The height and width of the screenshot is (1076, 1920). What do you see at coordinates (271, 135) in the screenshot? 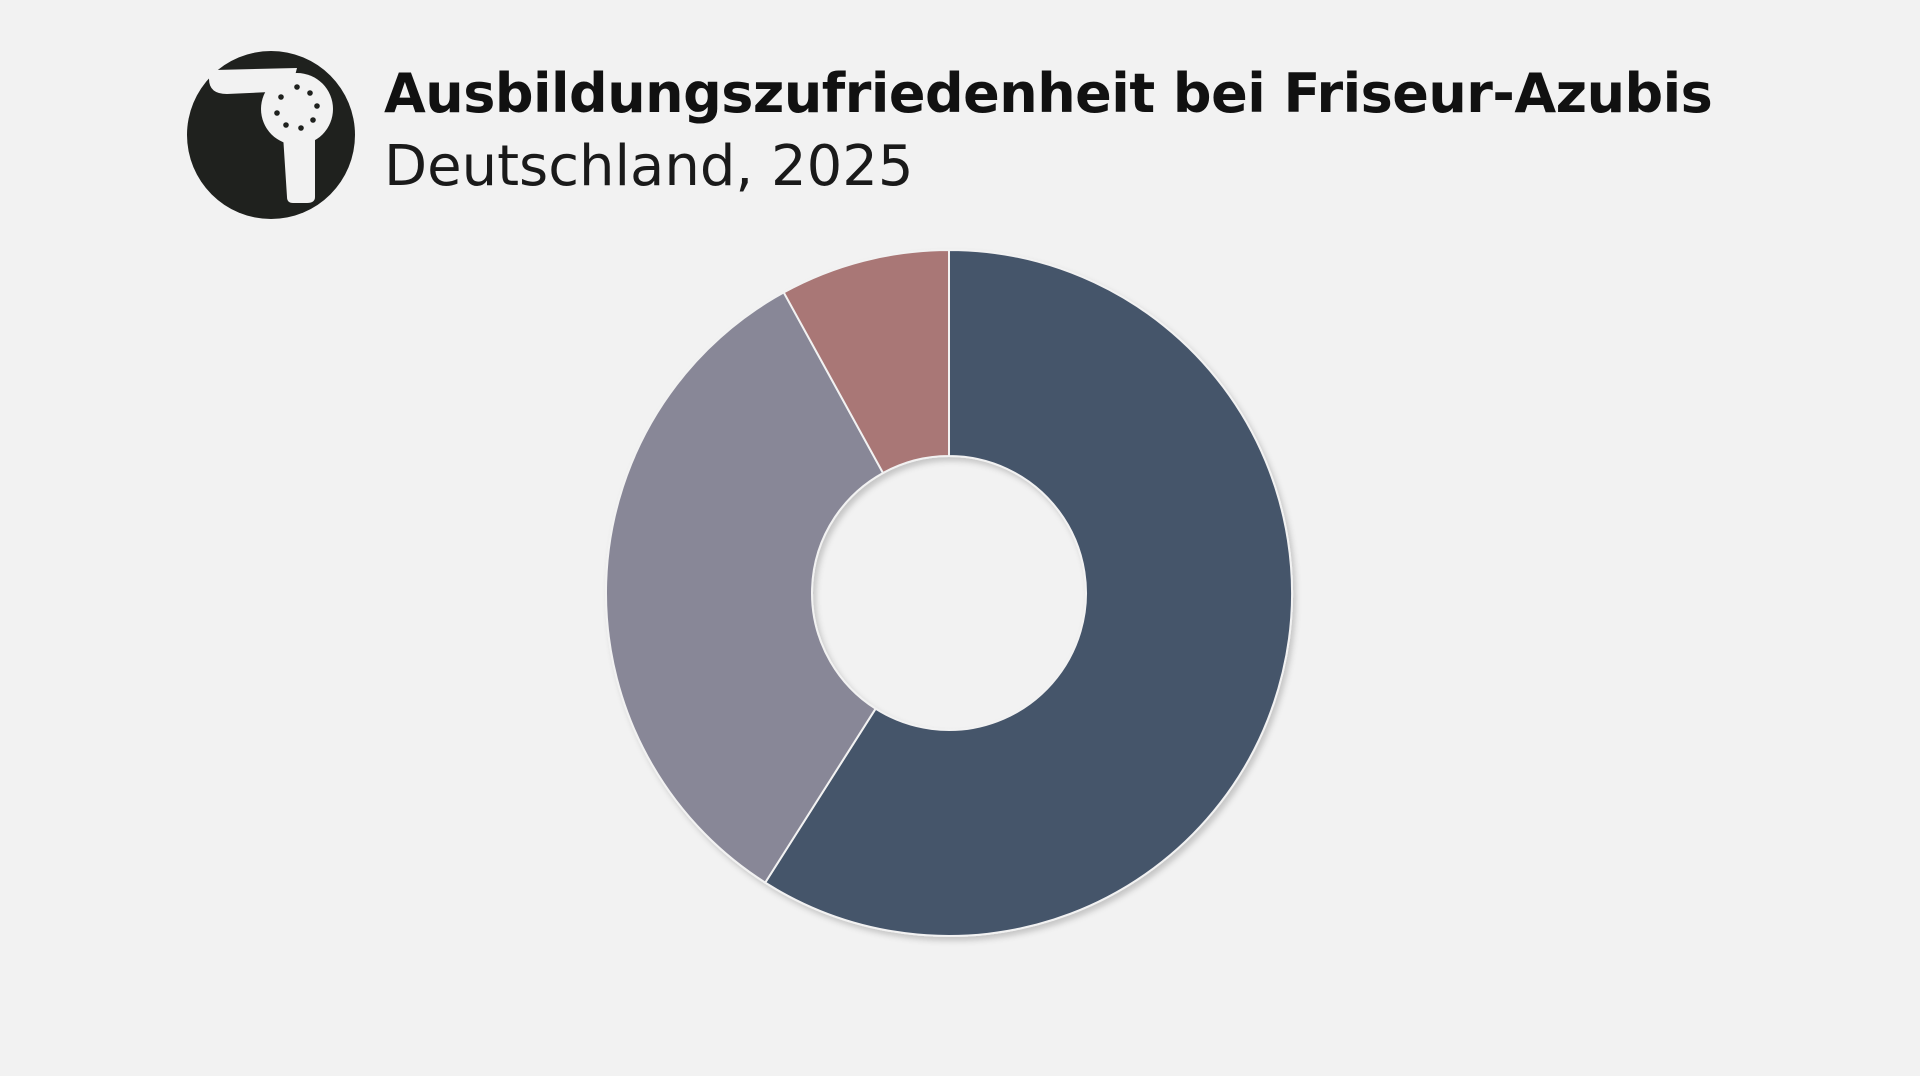
I see `hair-dryer-icon` at bounding box center [271, 135].